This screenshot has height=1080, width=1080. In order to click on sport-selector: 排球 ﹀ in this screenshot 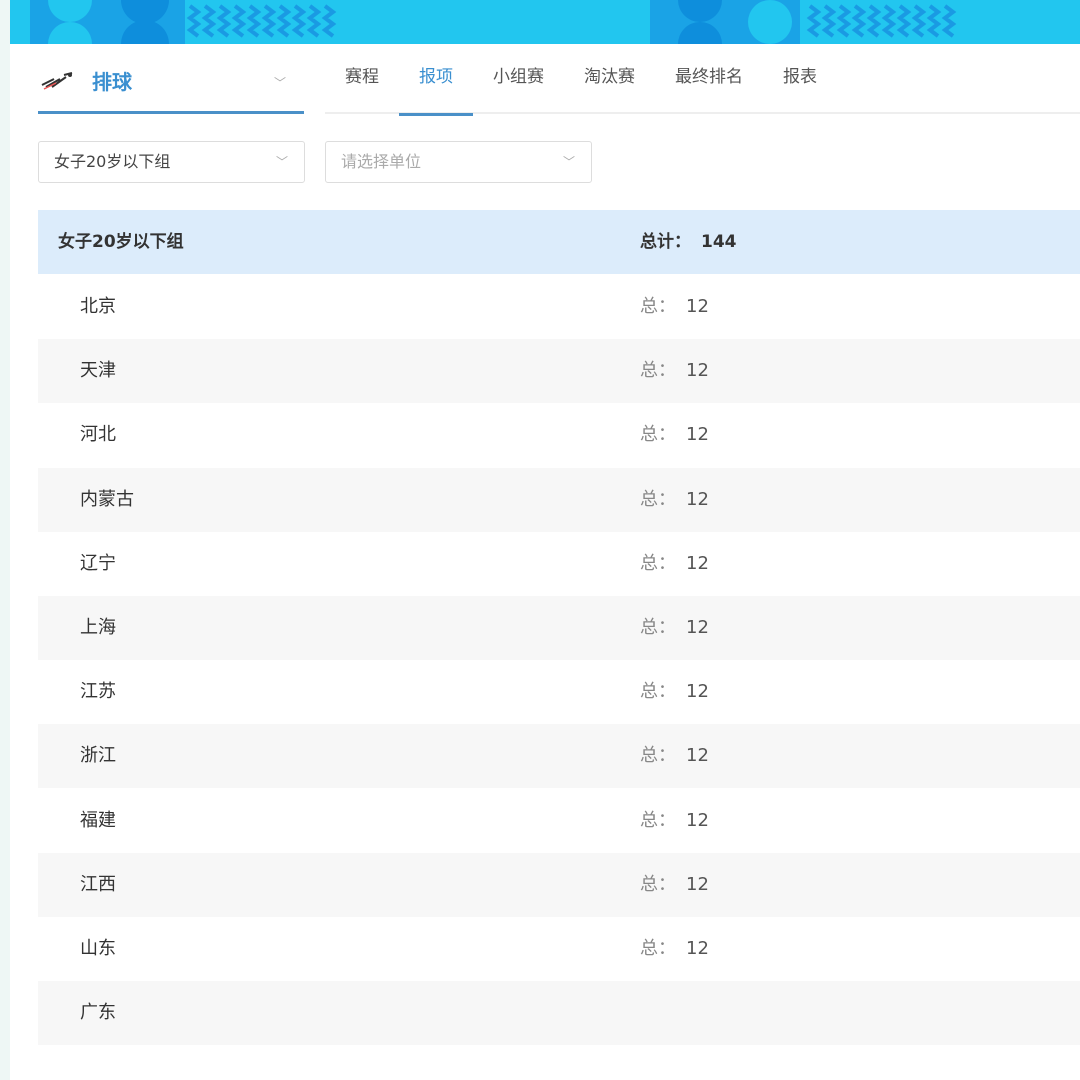, I will do `click(171, 82)`.